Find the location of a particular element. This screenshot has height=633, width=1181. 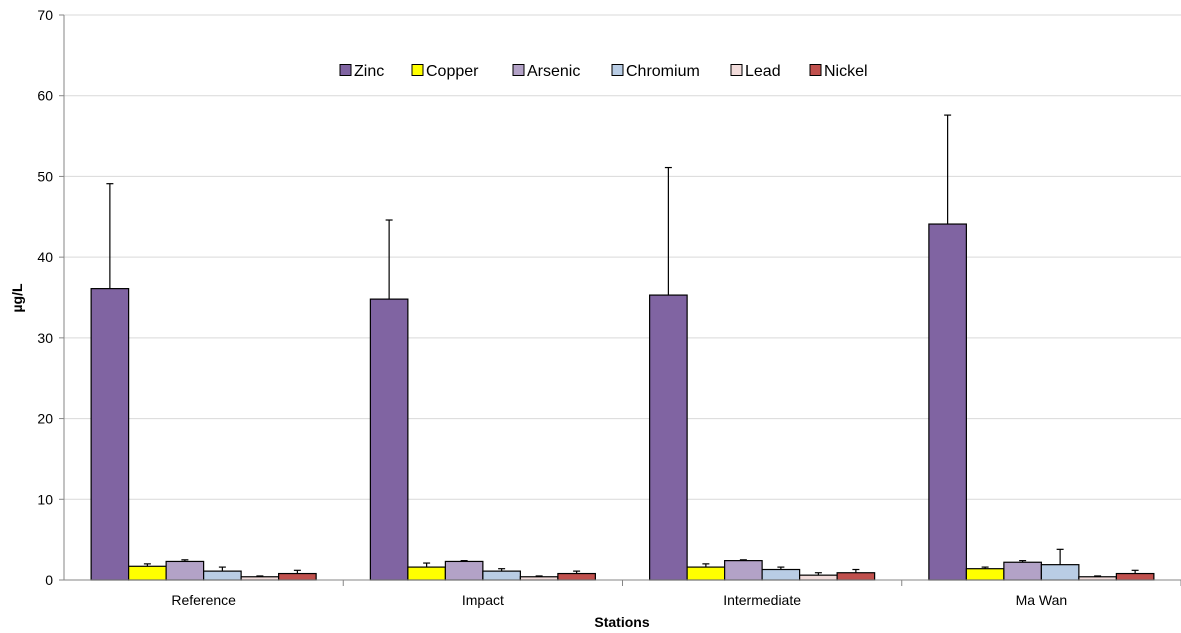

legend-label-nickel: Nickel is located at coordinates (846, 71).